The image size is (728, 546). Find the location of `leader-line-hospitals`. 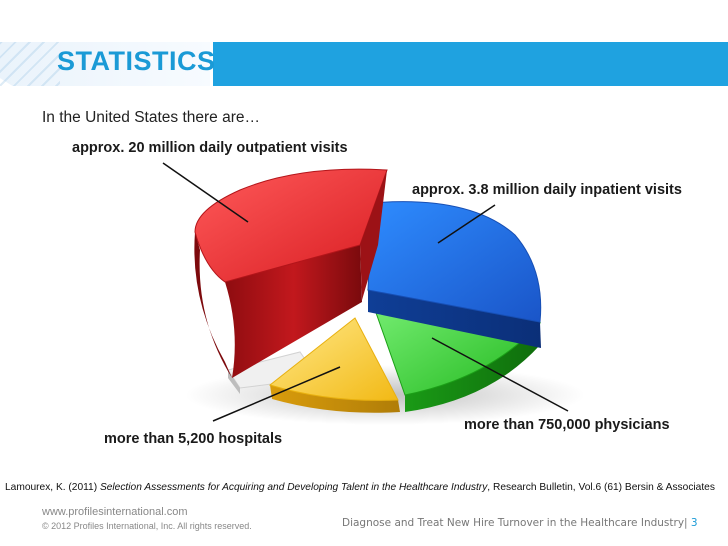

leader-line-hospitals is located at coordinates (276, 394).